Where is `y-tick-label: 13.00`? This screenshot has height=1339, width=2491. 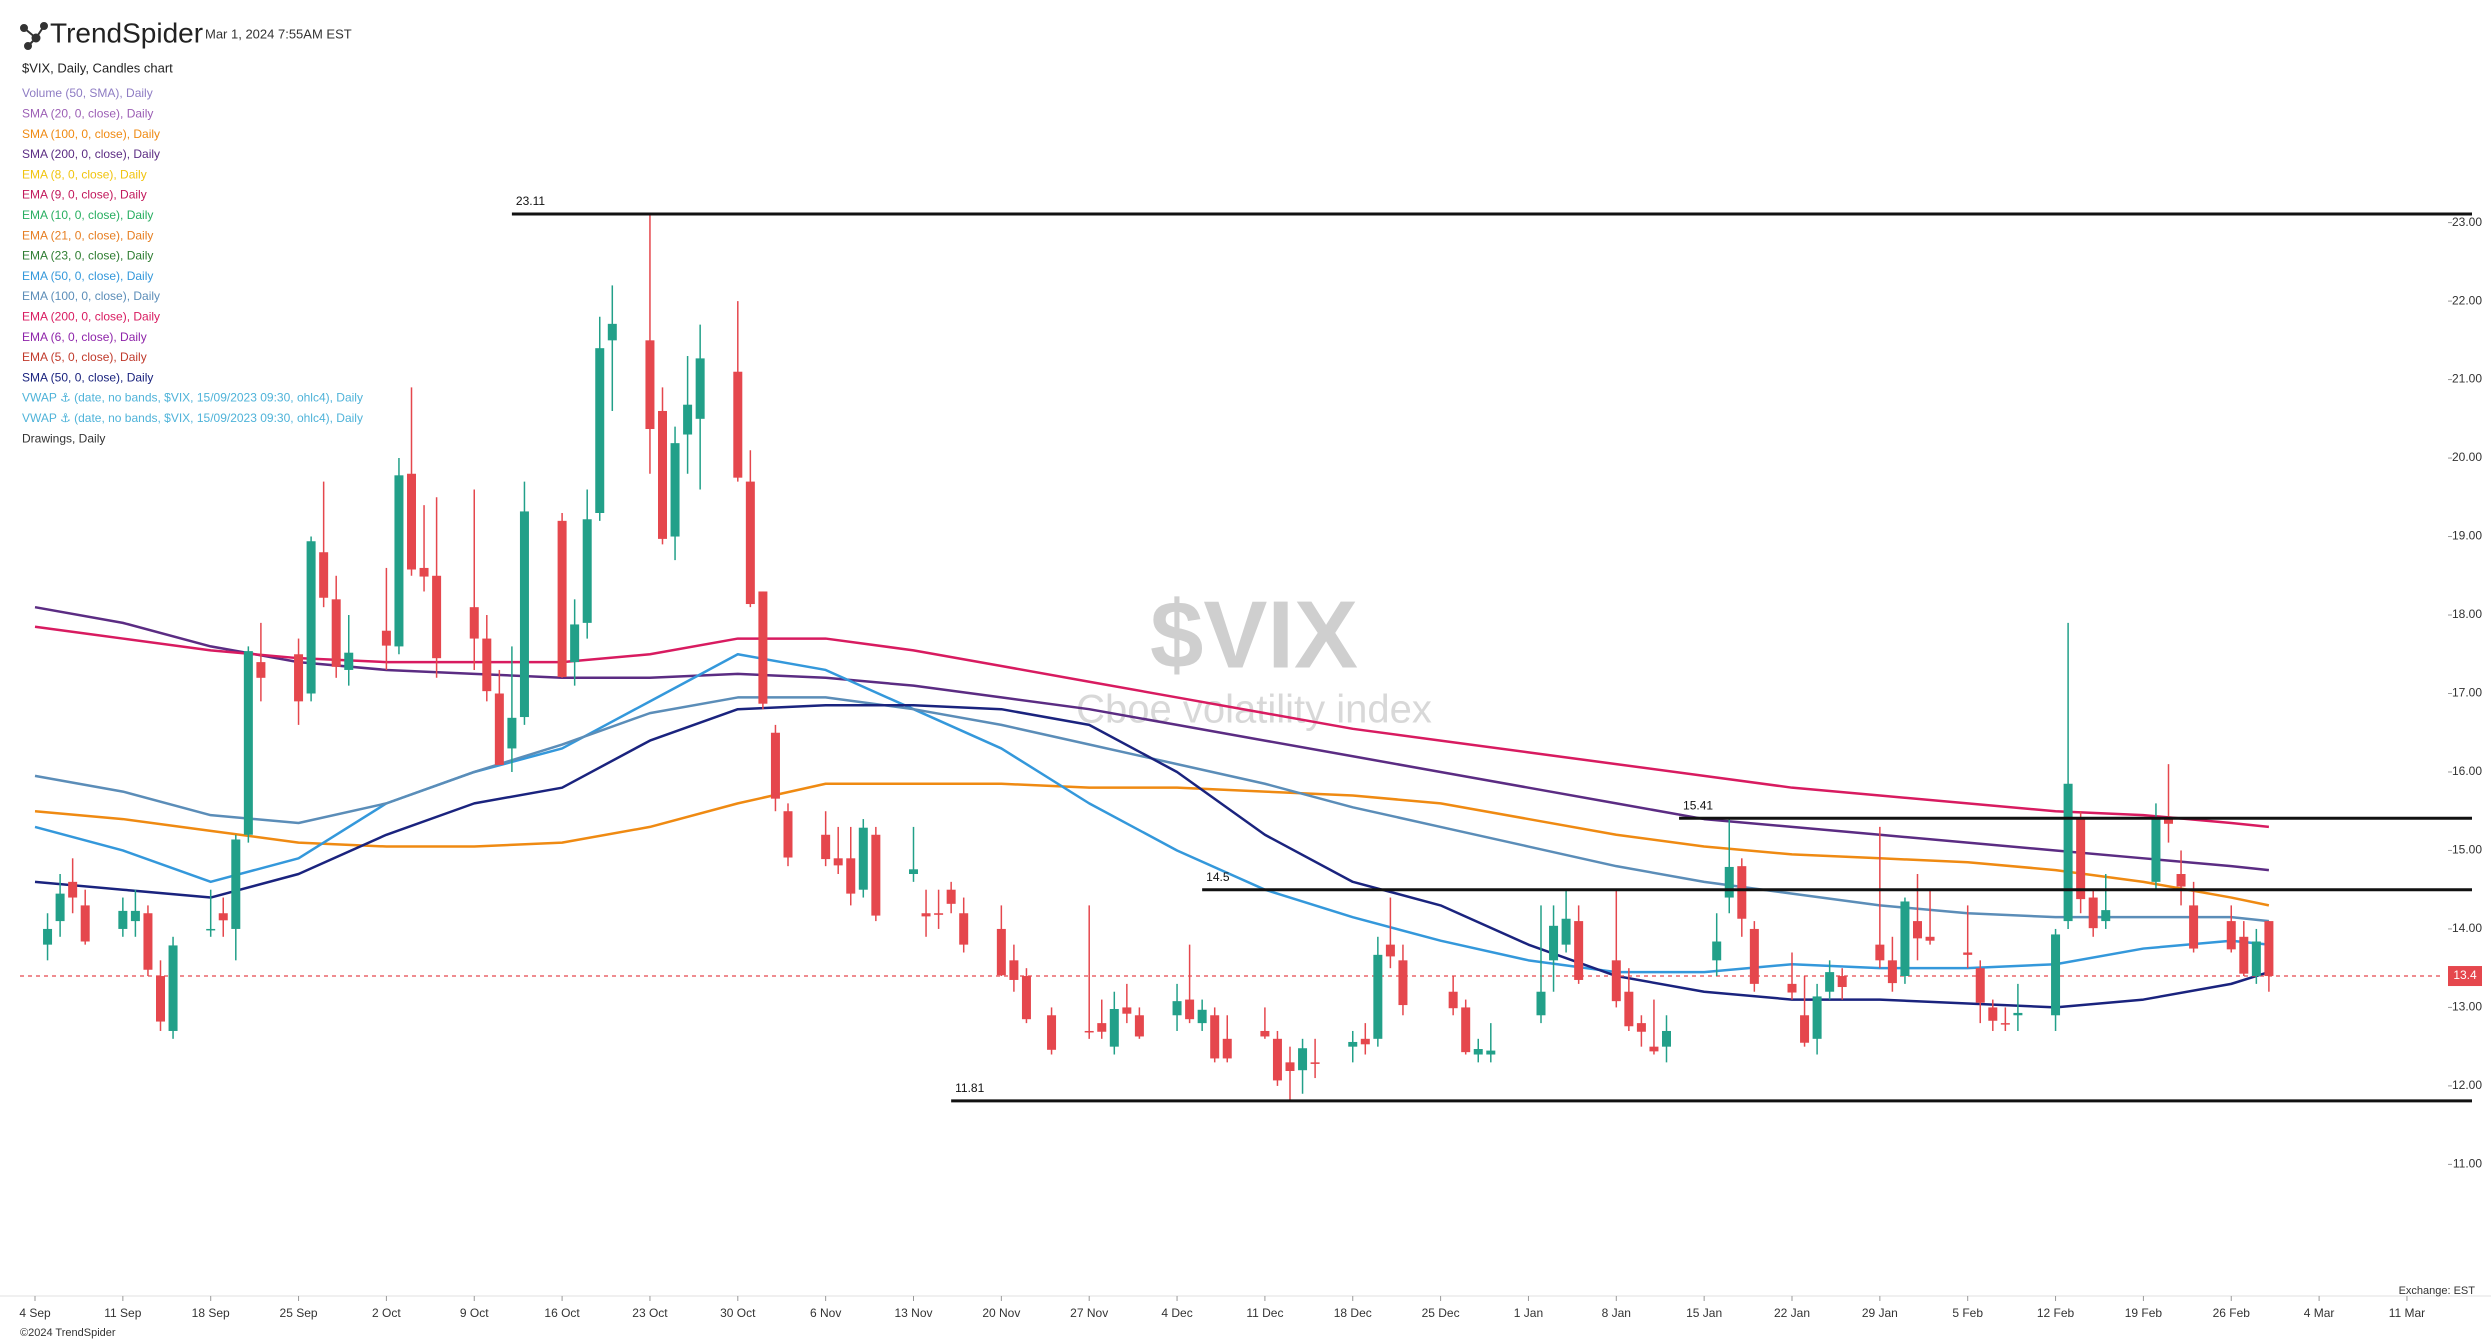
y-tick-label: 13.00 is located at coordinates (2467, 1007).